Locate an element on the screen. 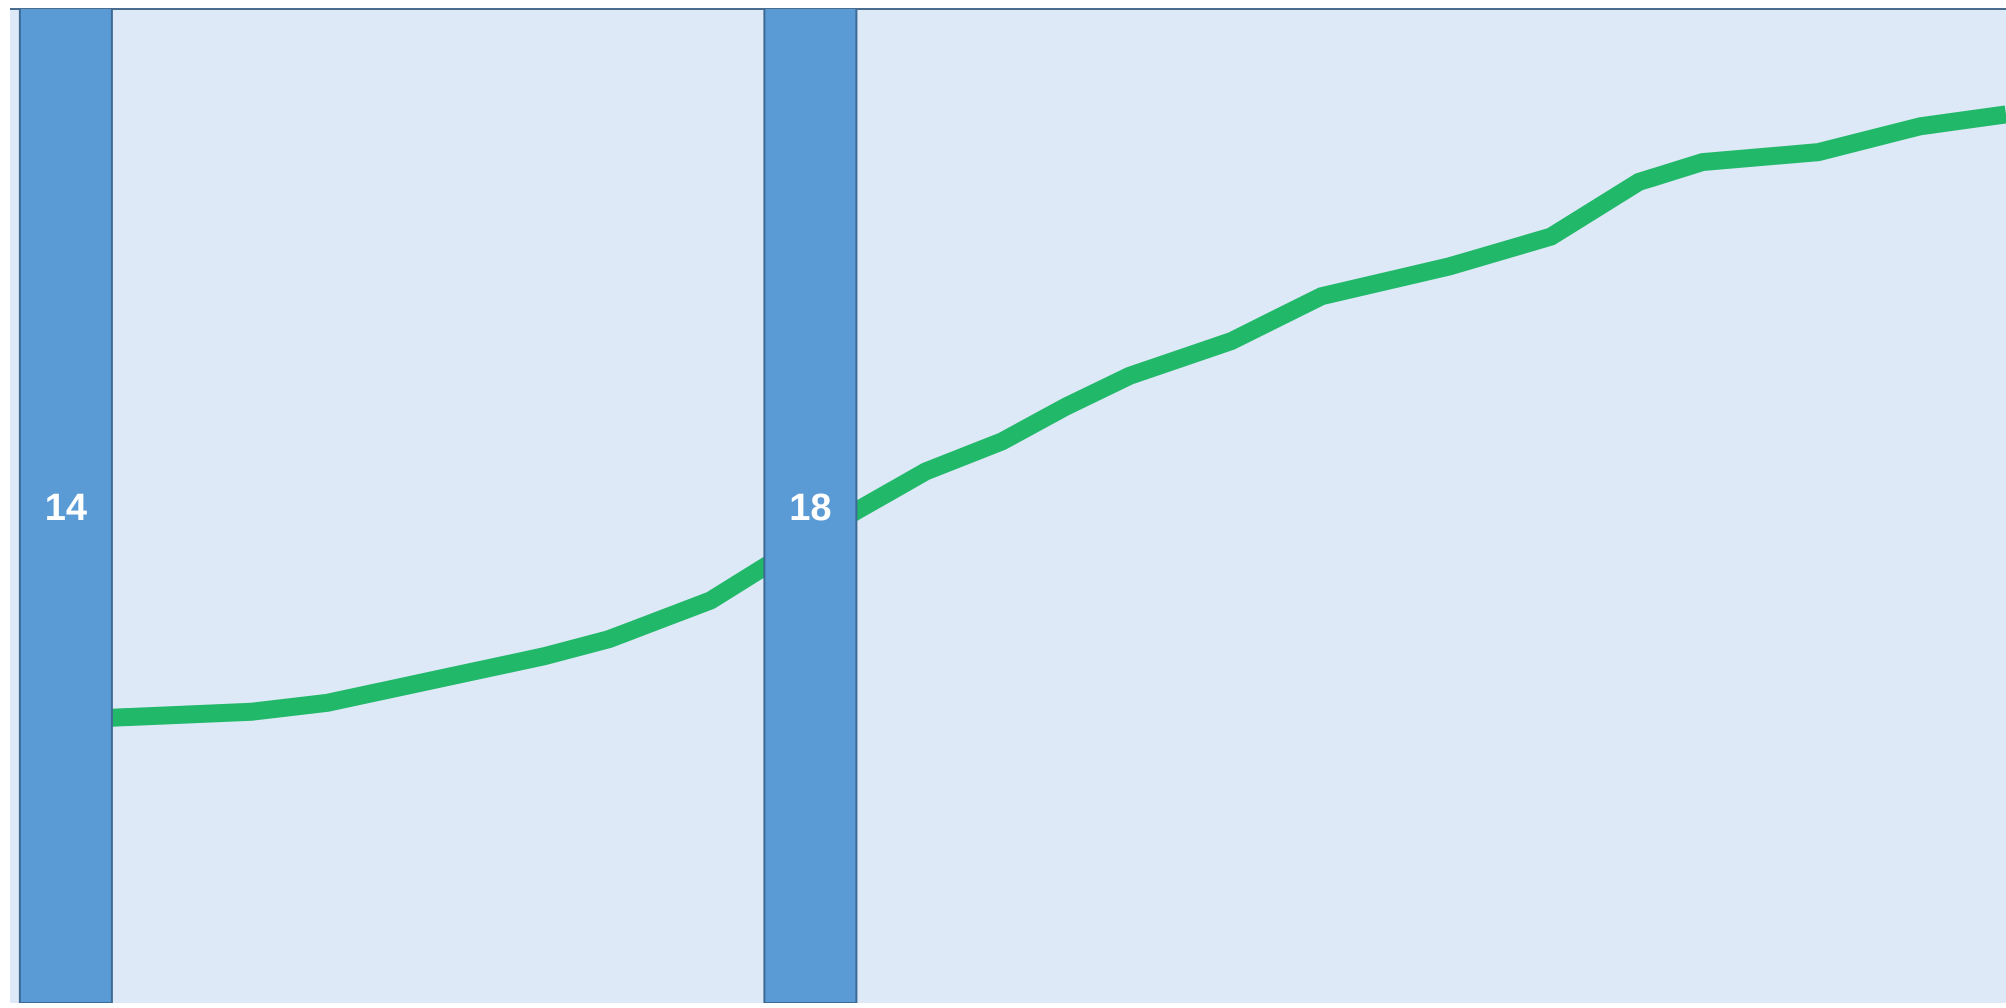  bar-label: 14 is located at coordinates (66, 508).